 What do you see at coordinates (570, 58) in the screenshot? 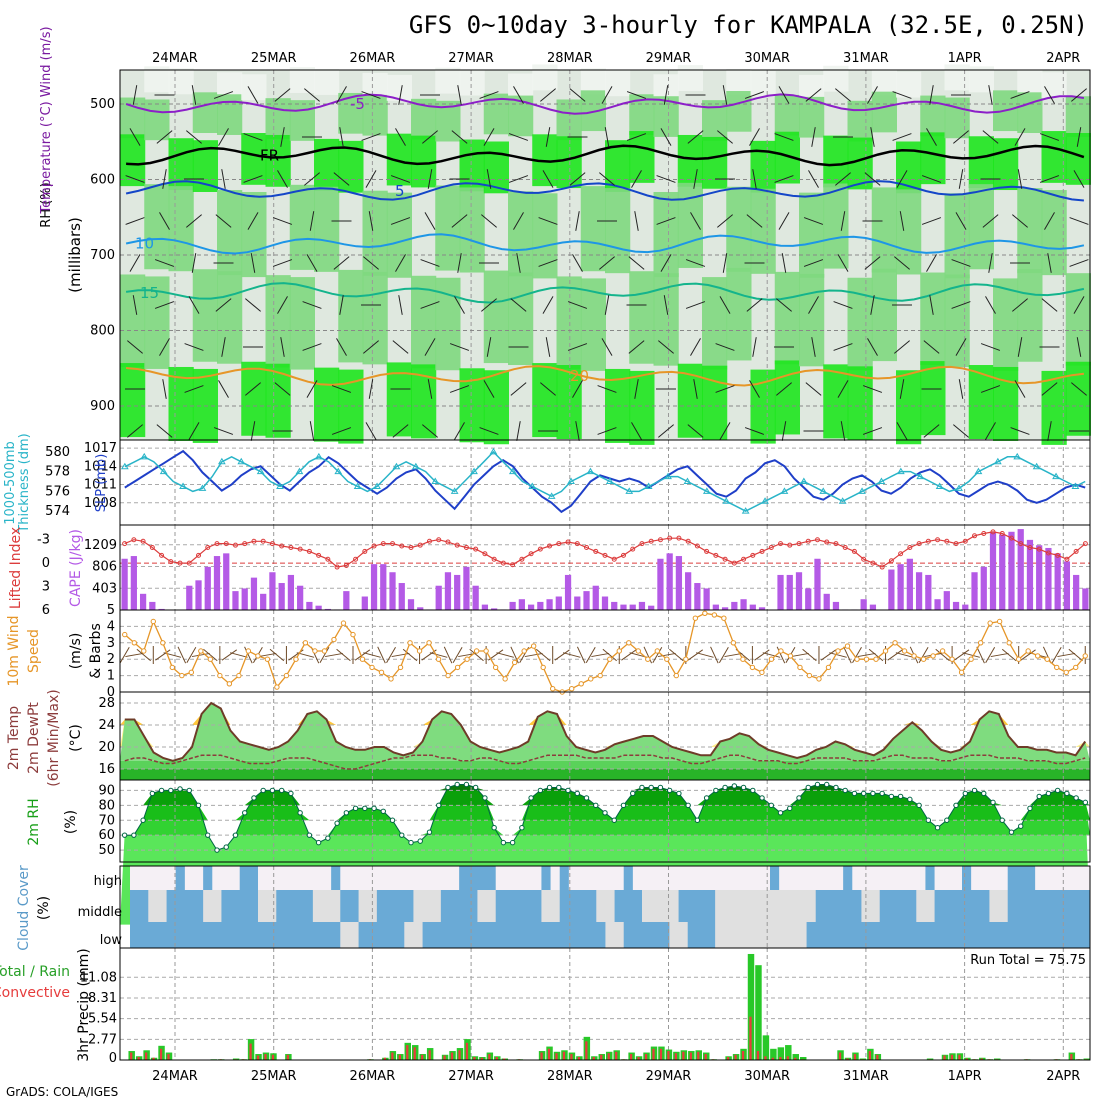
I see `date-label-top: 28MAR` at bounding box center [570, 58].